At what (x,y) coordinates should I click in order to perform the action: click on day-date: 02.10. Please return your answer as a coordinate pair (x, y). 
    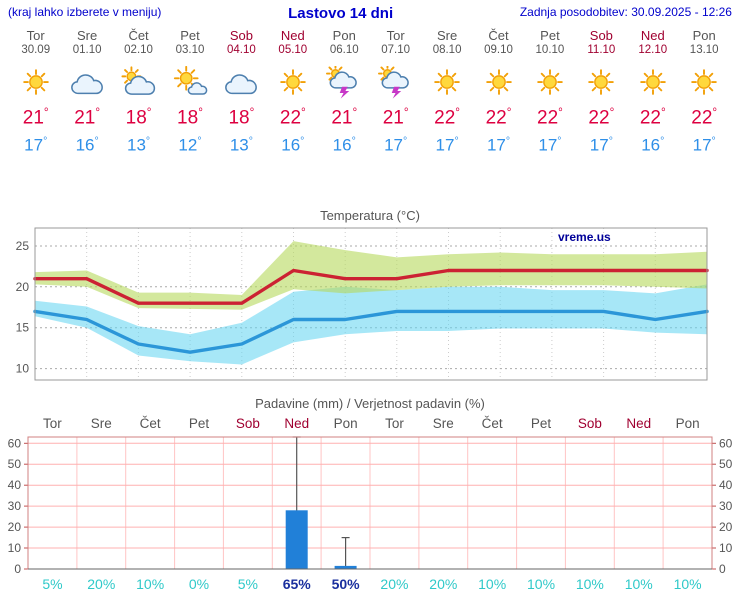
    Looking at the image, I should click on (138, 50).